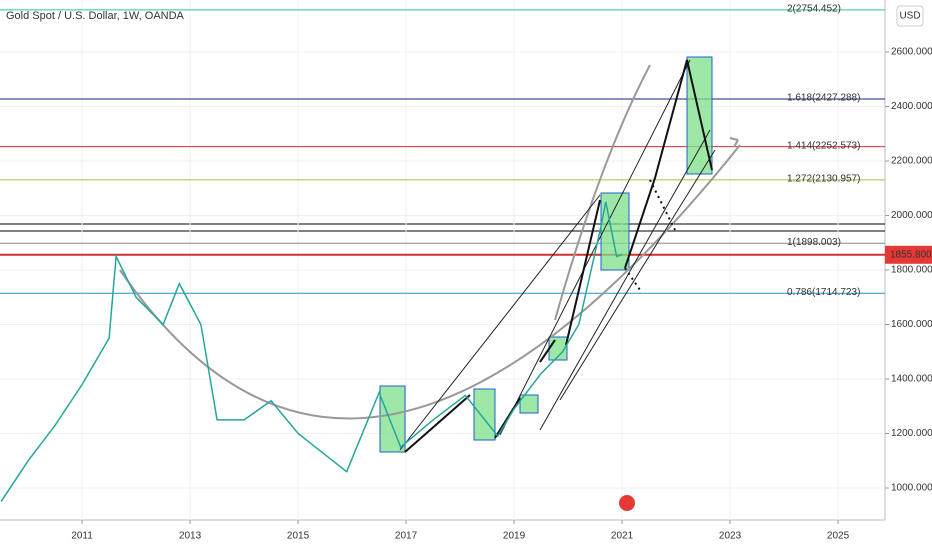 Image resolution: width=932 pixels, height=550 pixels. I want to click on x-tick-label: 2017, so click(406, 536).